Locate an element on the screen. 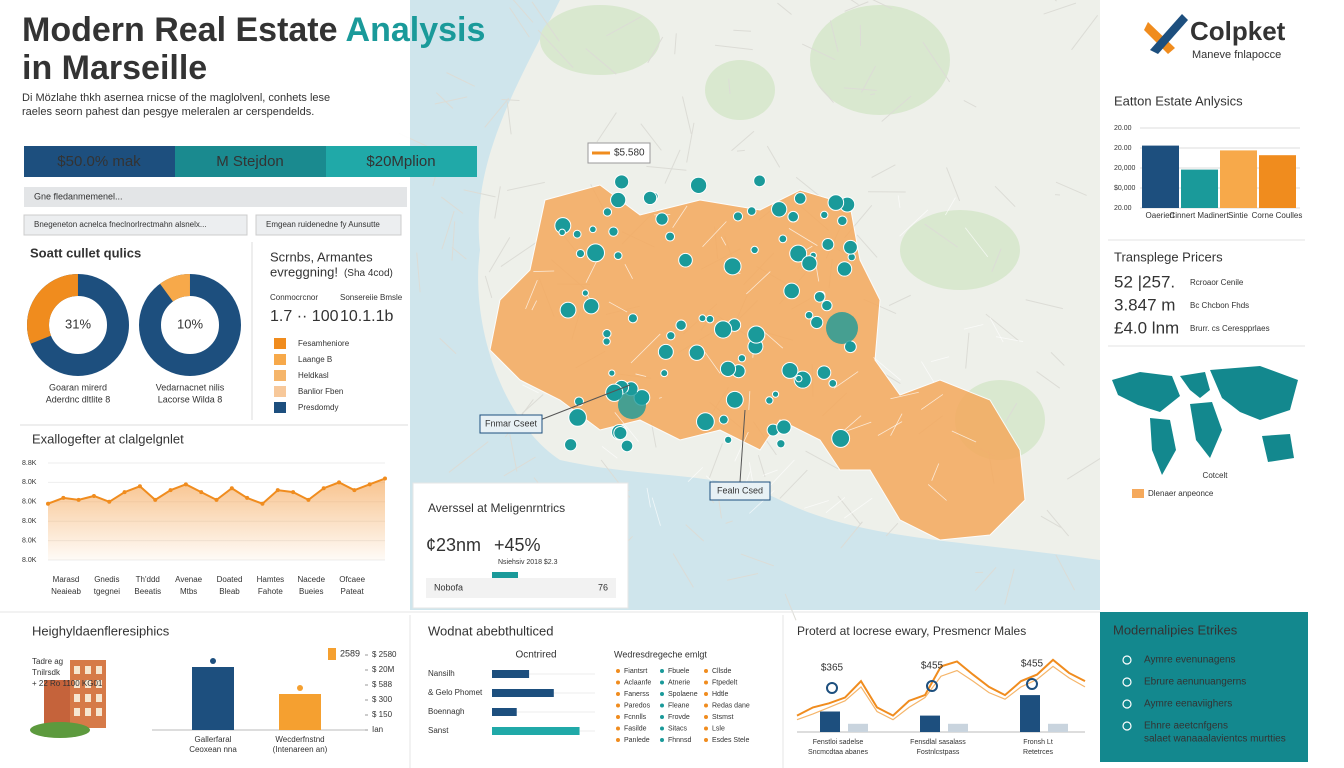 This screenshot has width=1344, height=768. section-title: Transplege Pricers is located at coordinates (1168, 256).